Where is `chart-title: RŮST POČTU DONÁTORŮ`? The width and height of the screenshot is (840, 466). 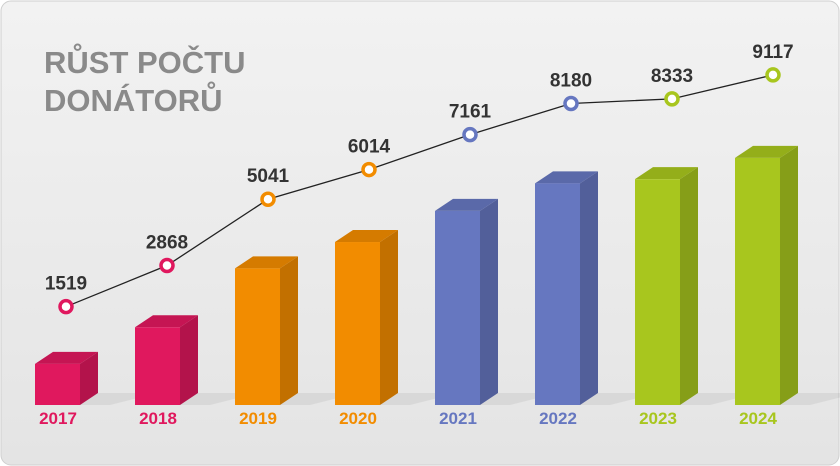
chart-title: RŮST POČTU DONÁTORŮ is located at coordinates (145, 81).